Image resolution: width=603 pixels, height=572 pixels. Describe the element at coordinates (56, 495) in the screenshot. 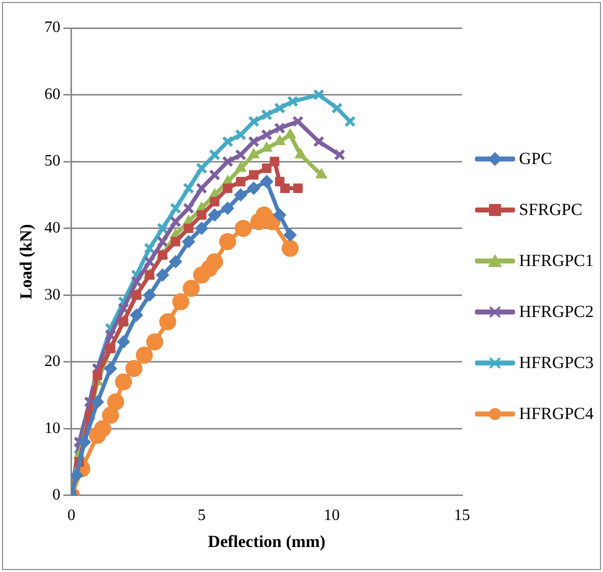

I see `y-tick-label: 0` at that location.